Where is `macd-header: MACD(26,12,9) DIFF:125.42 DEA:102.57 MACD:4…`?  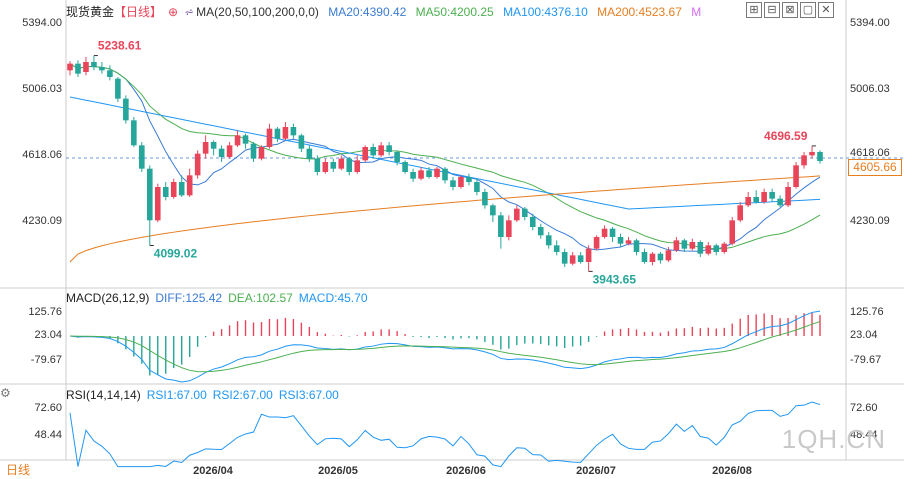 macd-header: MACD(26,12,9) DIFF:125.42 DEA:102.57 MACD:4… is located at coordinates (220, 298).